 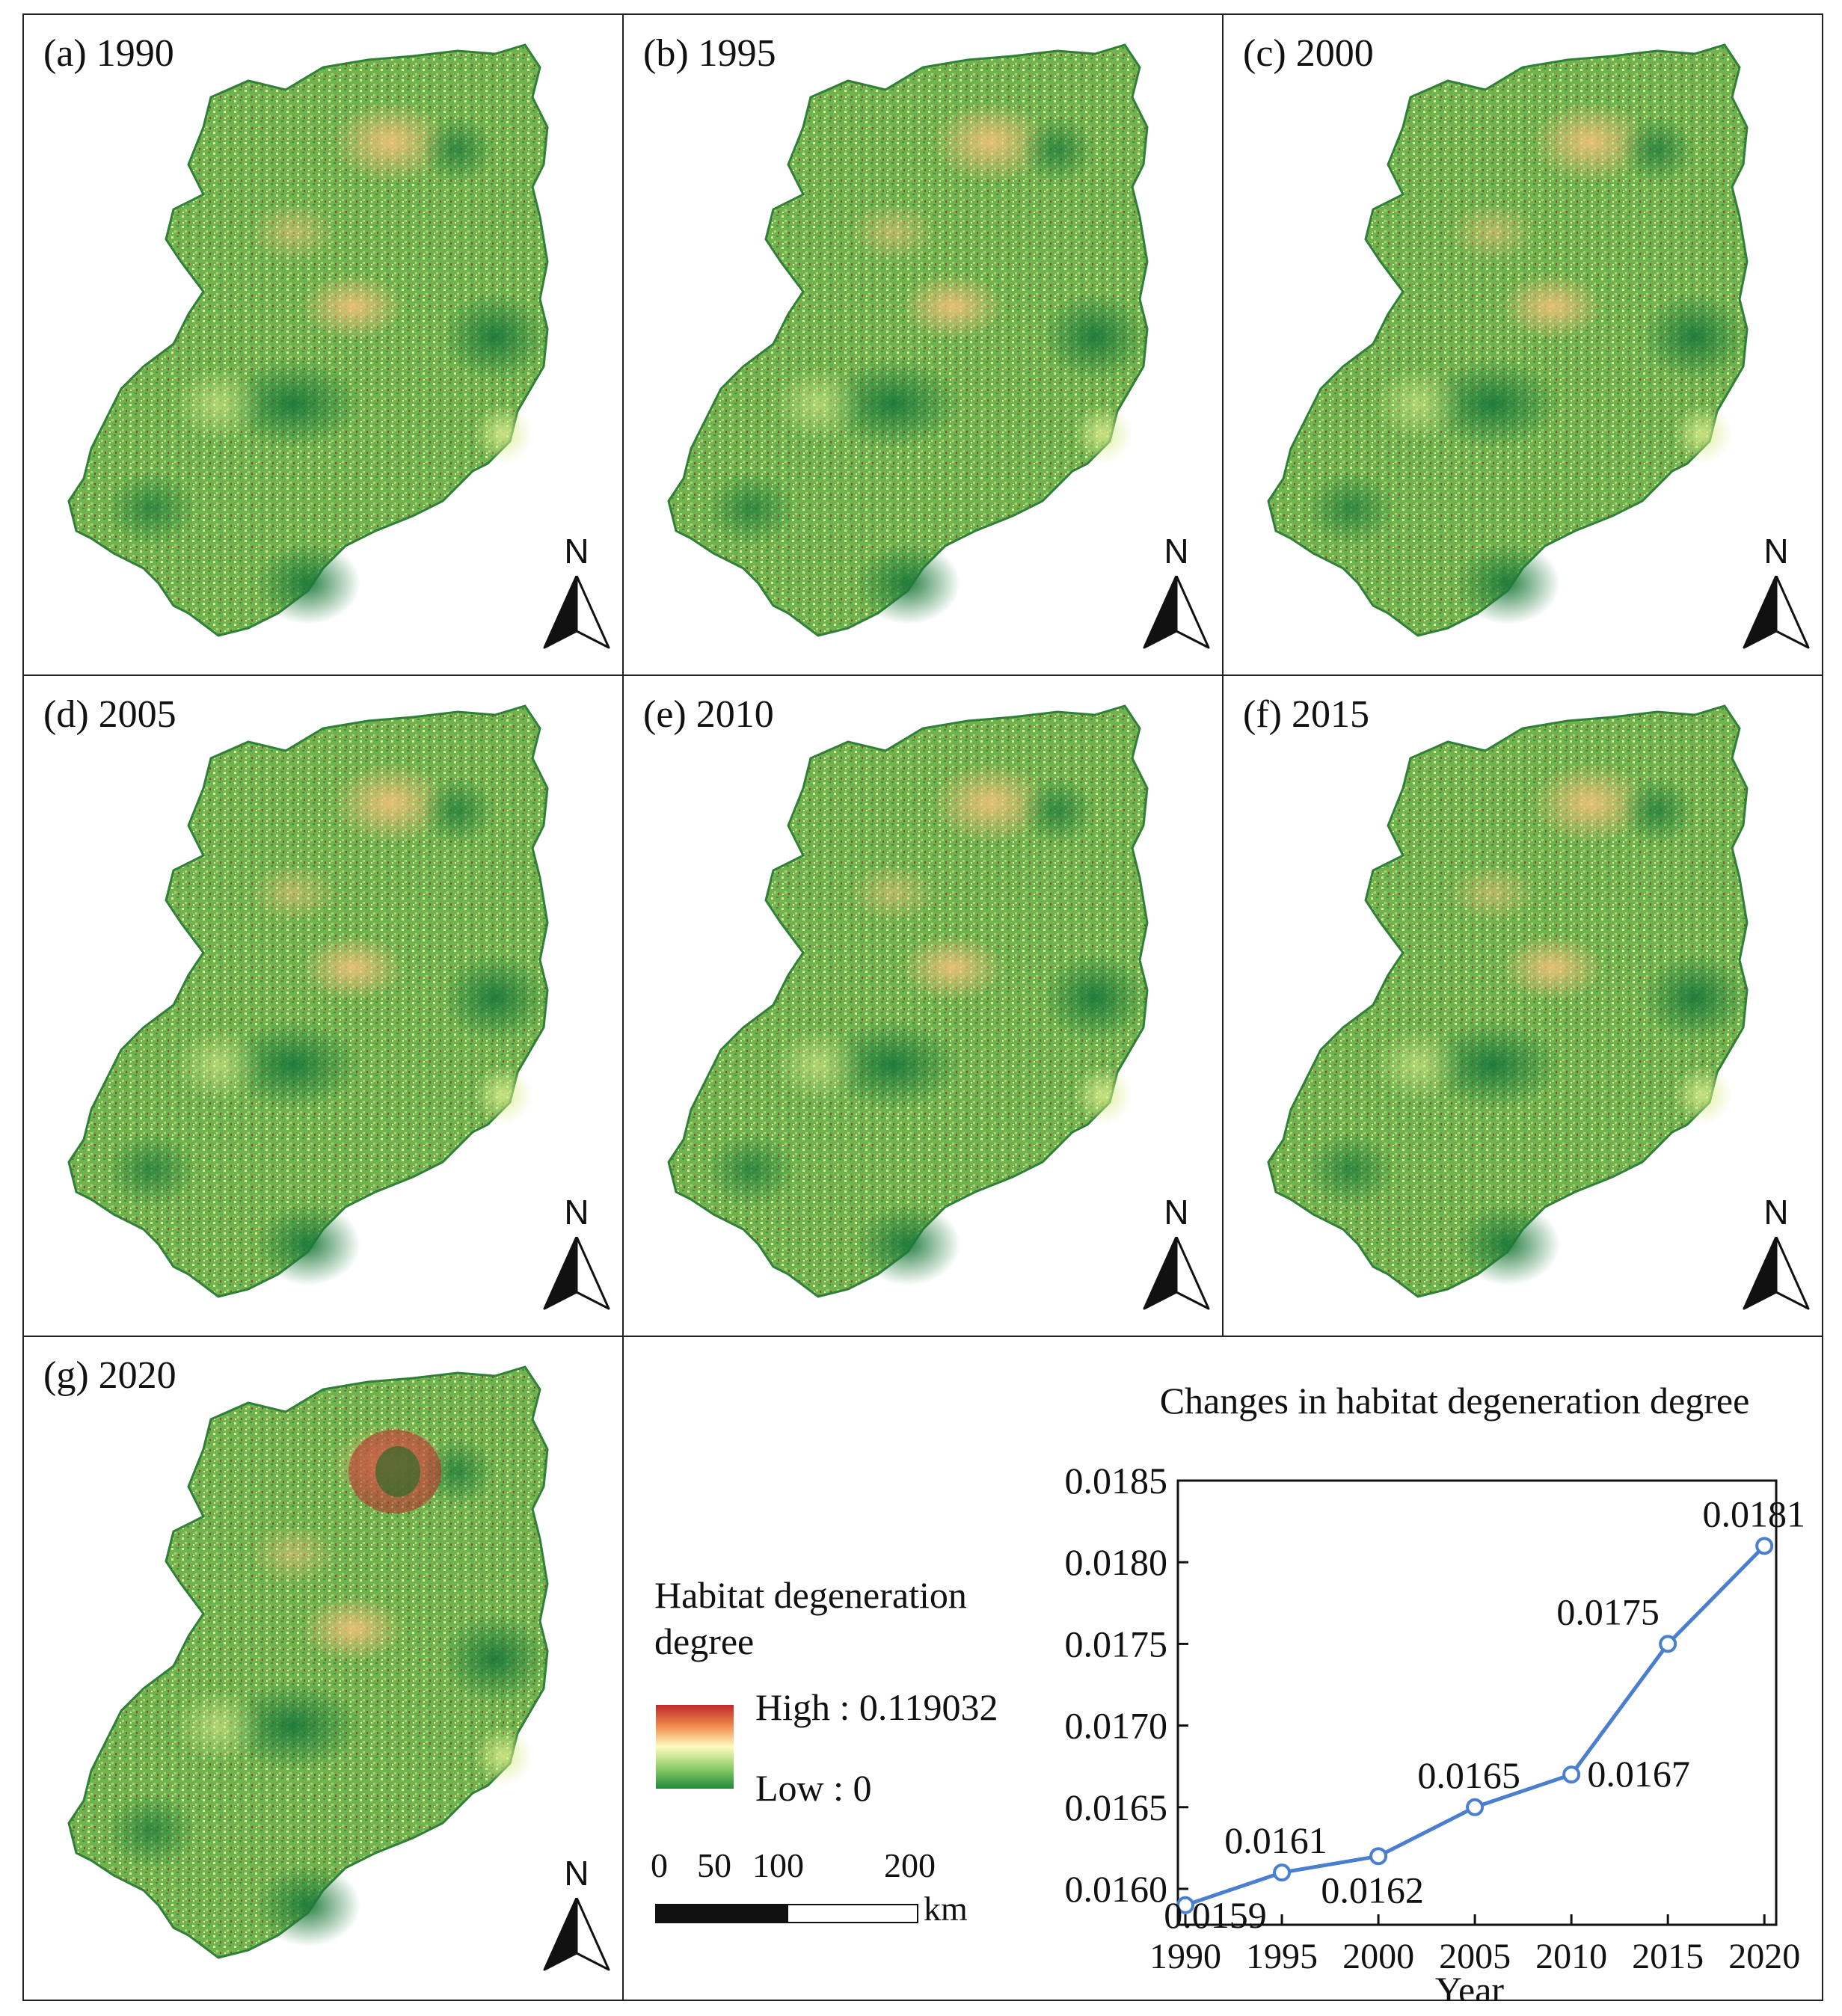 I want to click on legend-high-label: High : 0.119032, so click(x=876, y=1707).